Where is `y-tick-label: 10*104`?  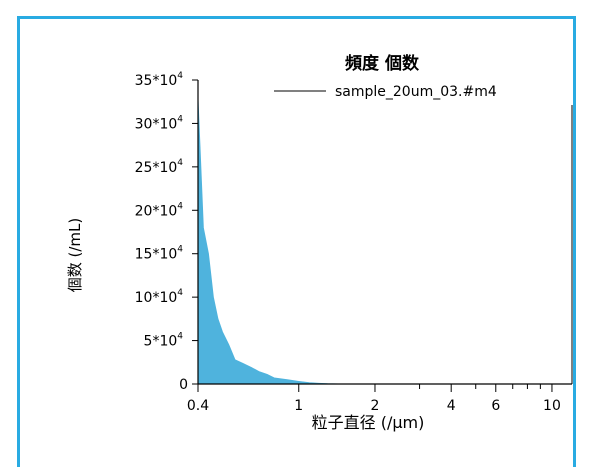
y-tick-label: 10*104 is located at coordinates (159, 297).